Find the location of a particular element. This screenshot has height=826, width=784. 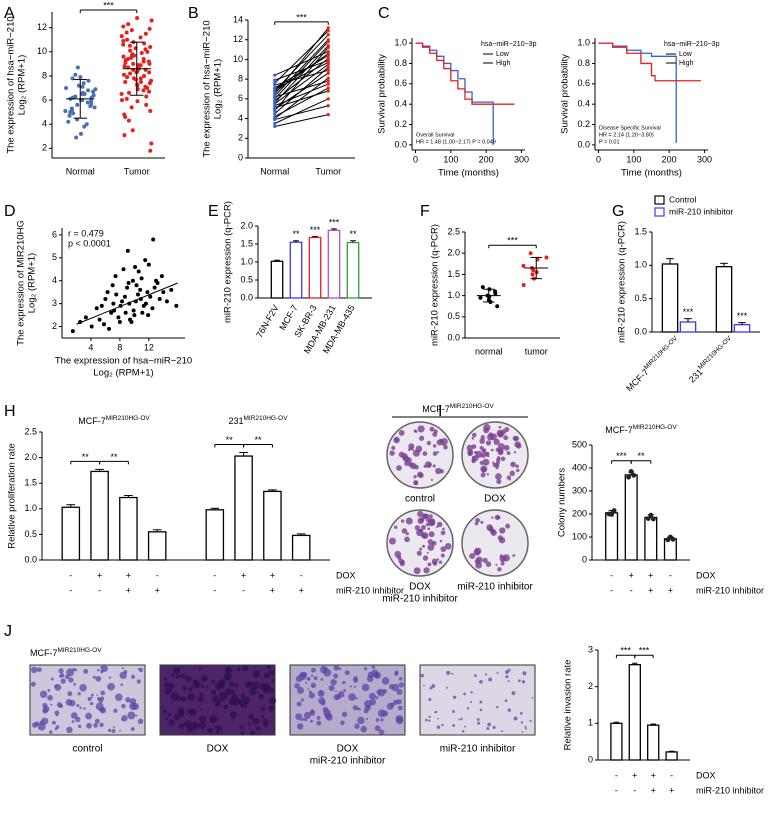

photo-label: control is located at coordinates (420, 499).